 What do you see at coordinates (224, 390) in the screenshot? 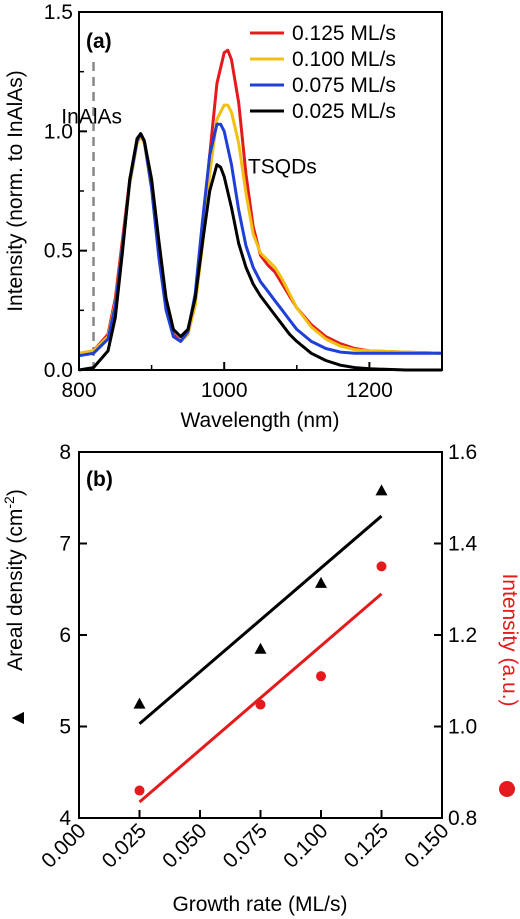
I see `x-tick-label: 1000` at bounding box center [224, 390].